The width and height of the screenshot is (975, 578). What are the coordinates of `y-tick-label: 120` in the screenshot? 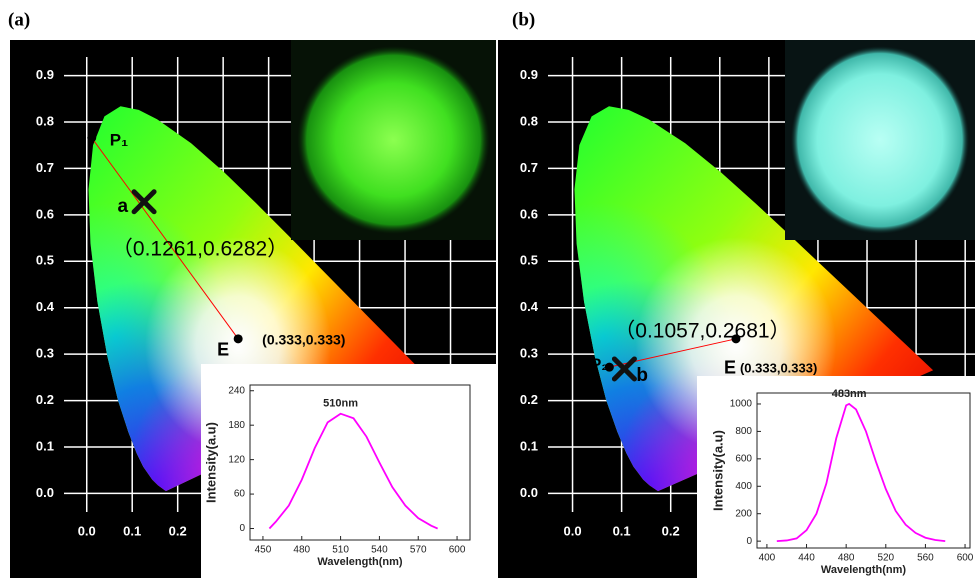 It's located at (236, 459).